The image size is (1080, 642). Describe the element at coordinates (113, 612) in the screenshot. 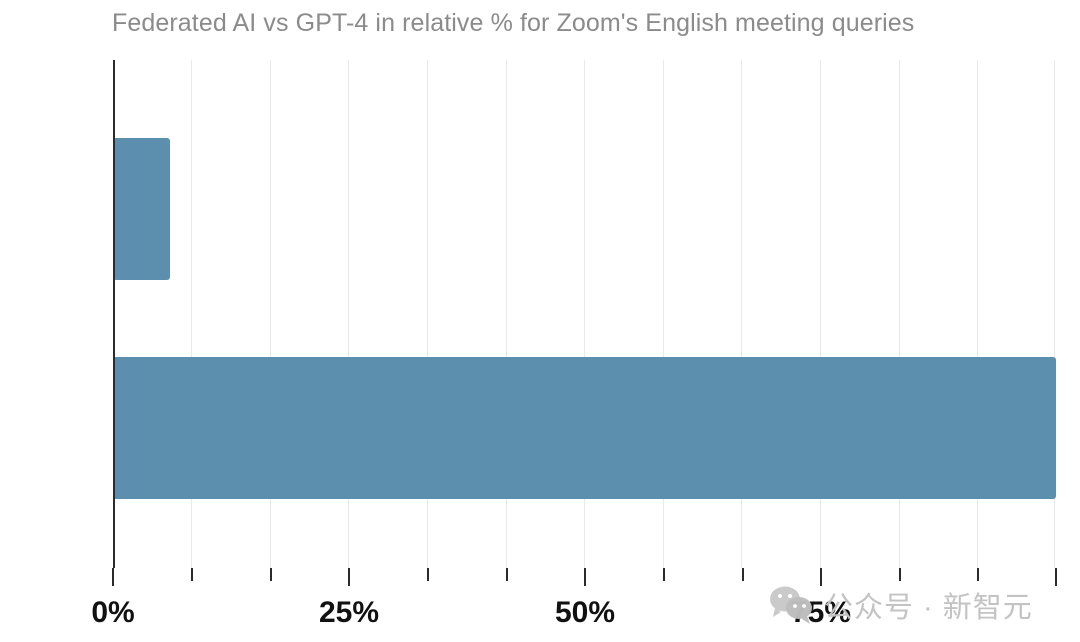

I see `xtick-label-0: 0%` at that location.